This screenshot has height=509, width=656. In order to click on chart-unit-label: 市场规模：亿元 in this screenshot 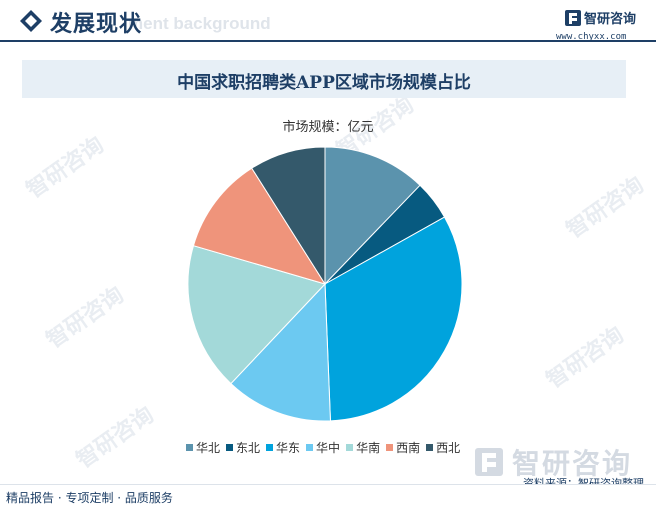, I will do `click(328, 127)`.